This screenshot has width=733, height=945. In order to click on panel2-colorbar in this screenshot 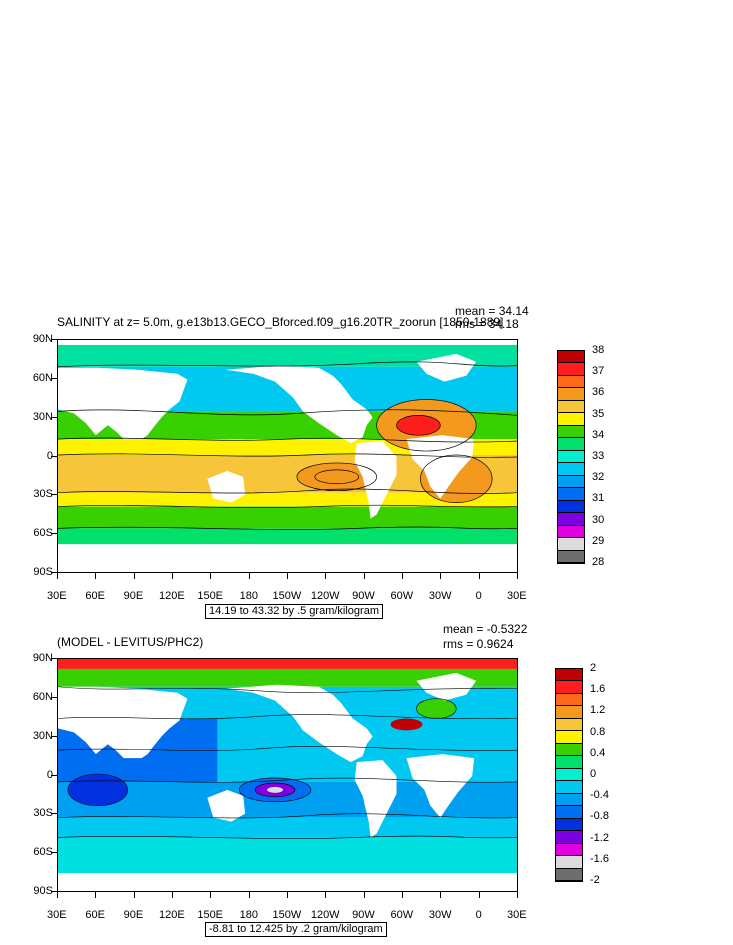, I will do `click(569, 775)`.